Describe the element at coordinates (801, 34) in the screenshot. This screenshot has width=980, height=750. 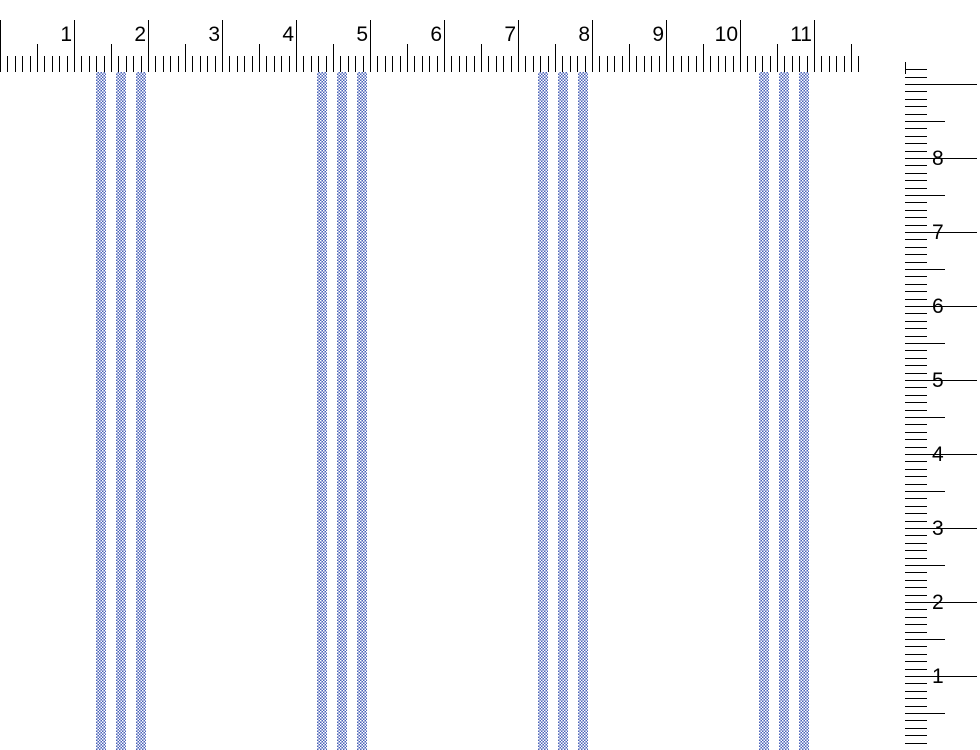
I see `h-ruler-label-11: 11` at that location.